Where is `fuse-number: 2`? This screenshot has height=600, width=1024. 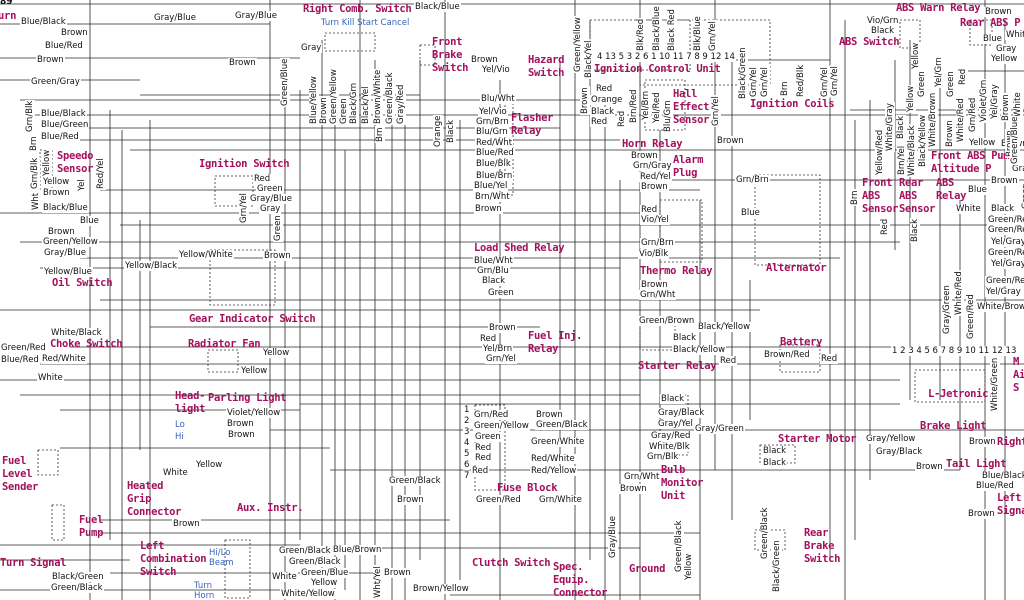 fuse-number: 2 is located at coordinates (467, 421).